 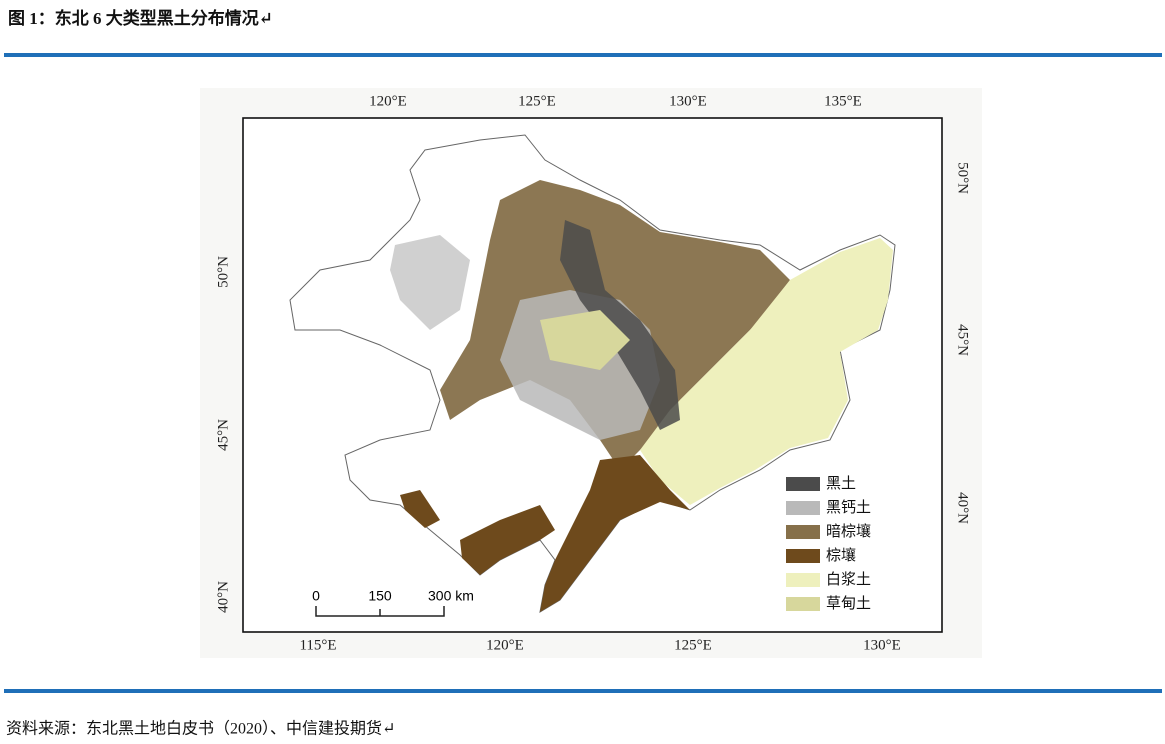 What do you see at coordinates (583, 691) in the screenshot?
I see `bottom-rule` at bounding box center [583, 691].